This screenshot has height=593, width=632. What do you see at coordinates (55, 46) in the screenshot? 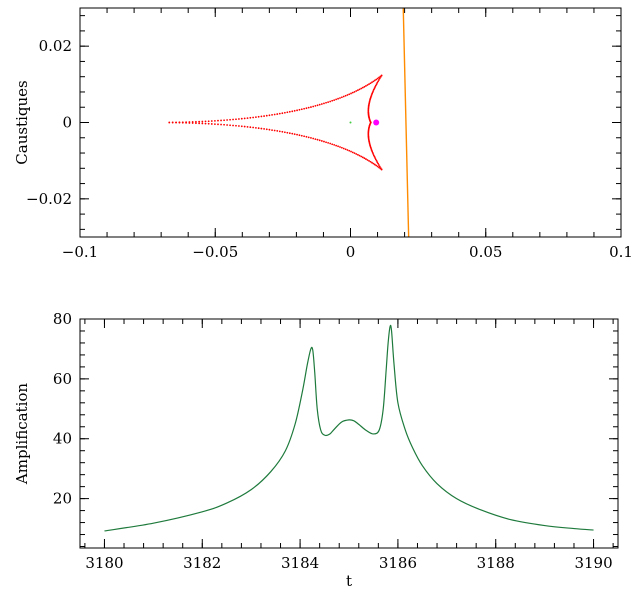
I see `caustics-y-tick-label: 0.02` at bounding box center [55, 46].